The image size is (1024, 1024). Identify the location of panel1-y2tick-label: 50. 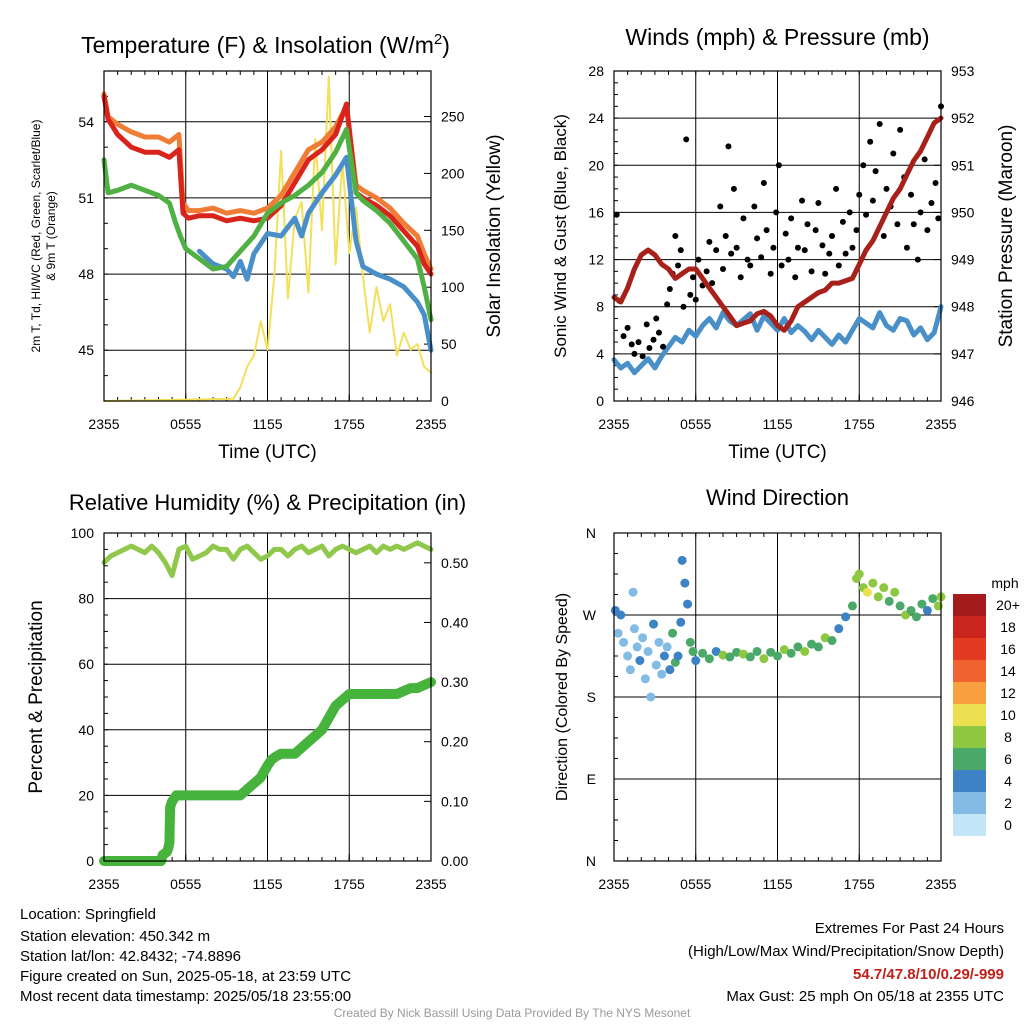
(449, 344).